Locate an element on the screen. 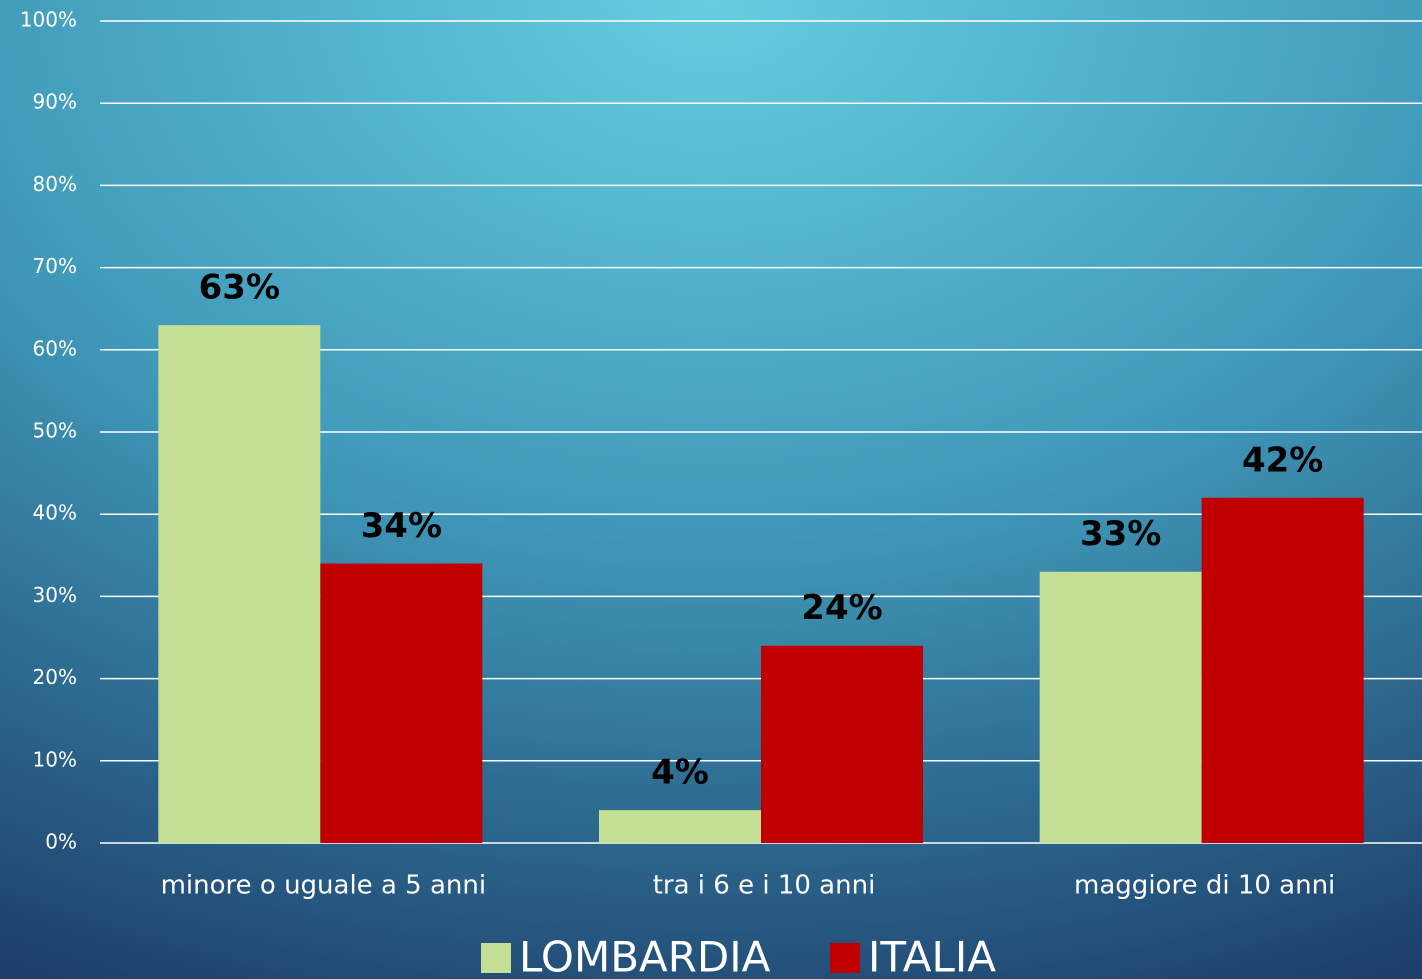 The width and height of the screenshot is (1422, 979). y-tick-label: 30% is located at coordinates (55, 595).